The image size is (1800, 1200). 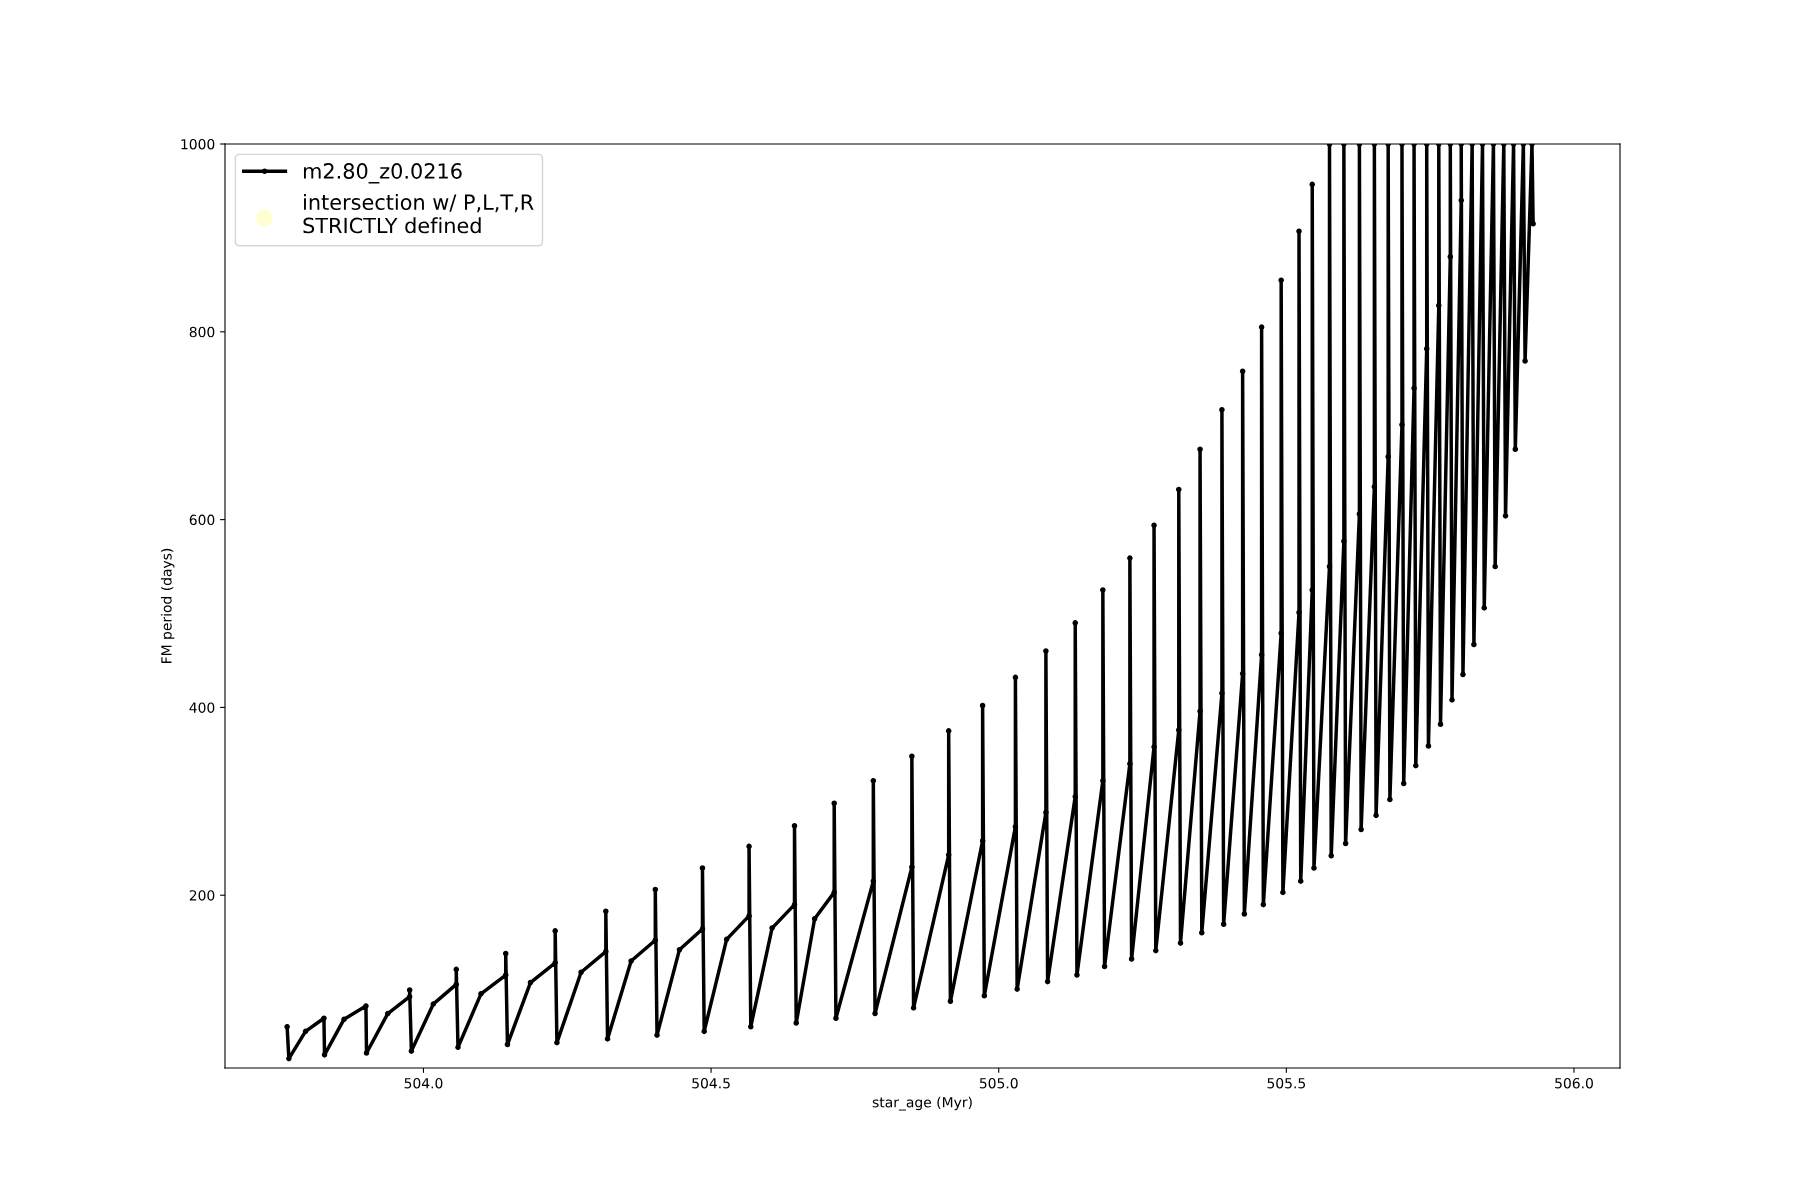 I want to click on y-tick-label: 400, so click(x=202, y=707).